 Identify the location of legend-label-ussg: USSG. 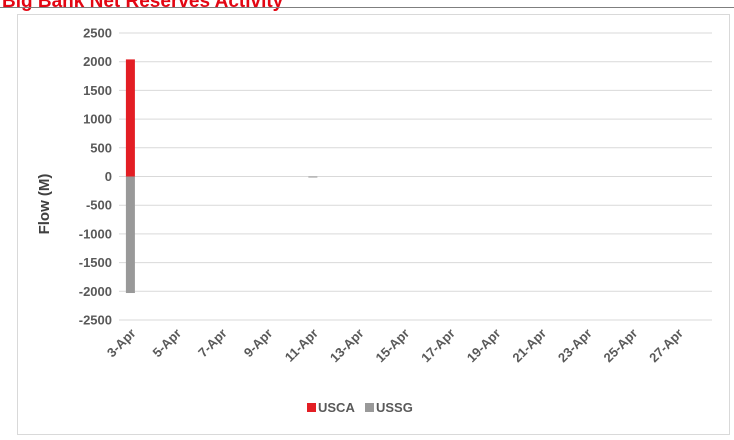
(394, 407).